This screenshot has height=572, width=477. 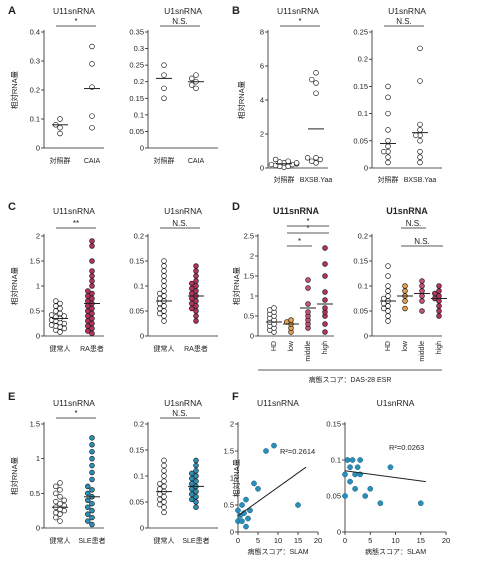 I want to click on chart-title: U11snRNA, so click(x=298, y=11).